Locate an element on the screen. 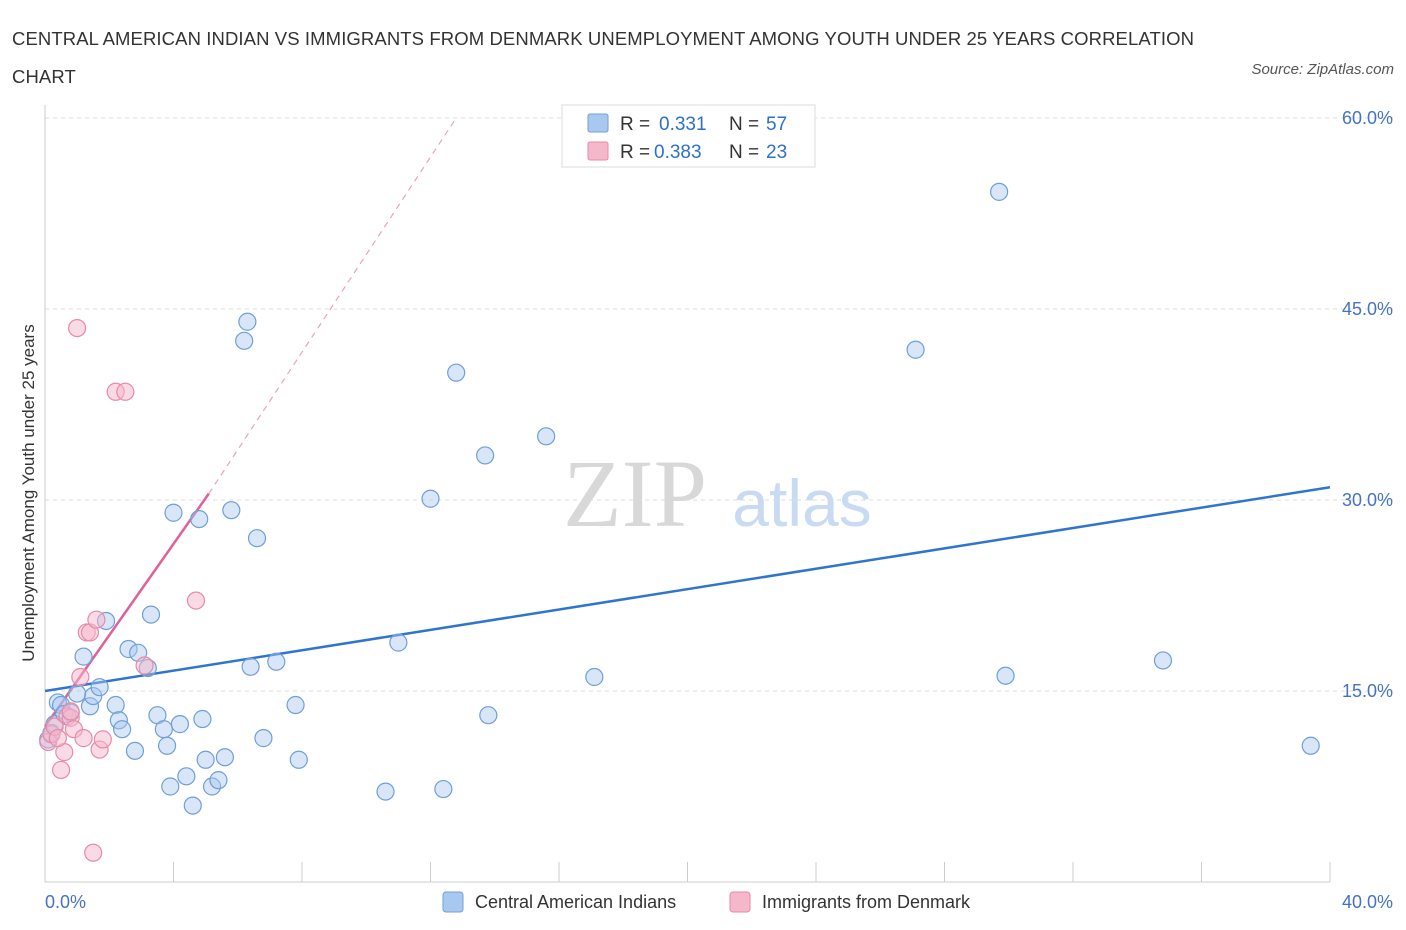 The height and width of the screenshot is (930, 1406). legend-n-value-blue: 57 is located at coordinates (776, 124).